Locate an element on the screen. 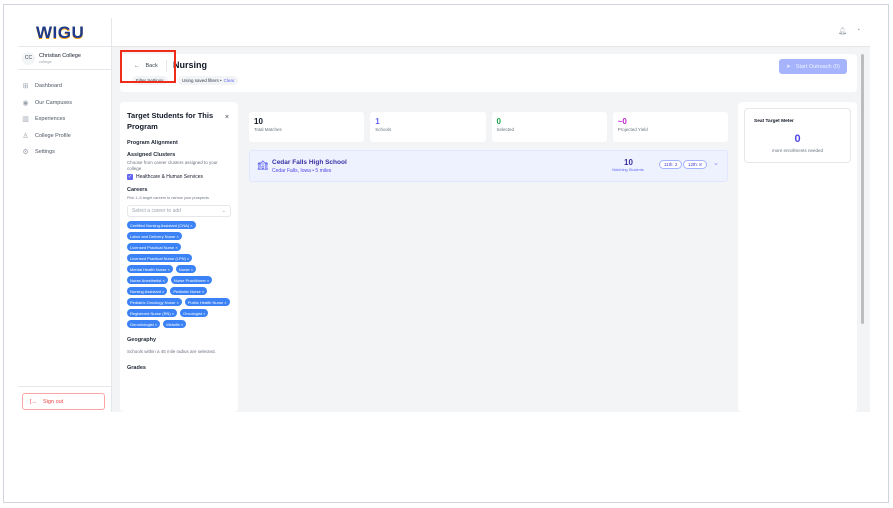  career-select: Select a career to add ⌄ is located at coordinates (179, 211).